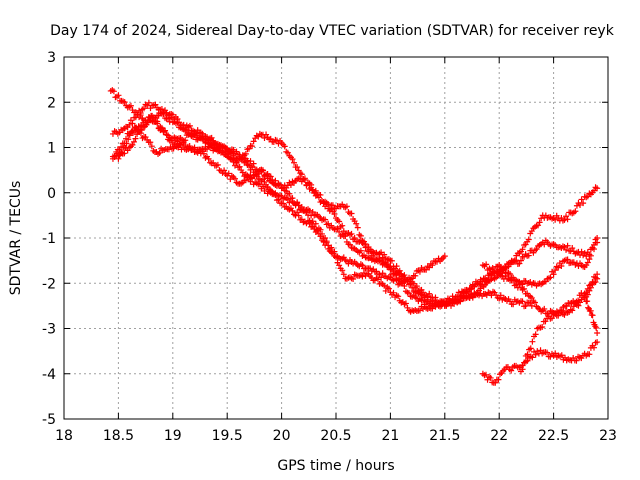 This screenshot has width=640, height=480. What do you see at coordinates (608, 436) in the screenshot?
I see `x-tick-label: 23` at bounding box center [608, 436].